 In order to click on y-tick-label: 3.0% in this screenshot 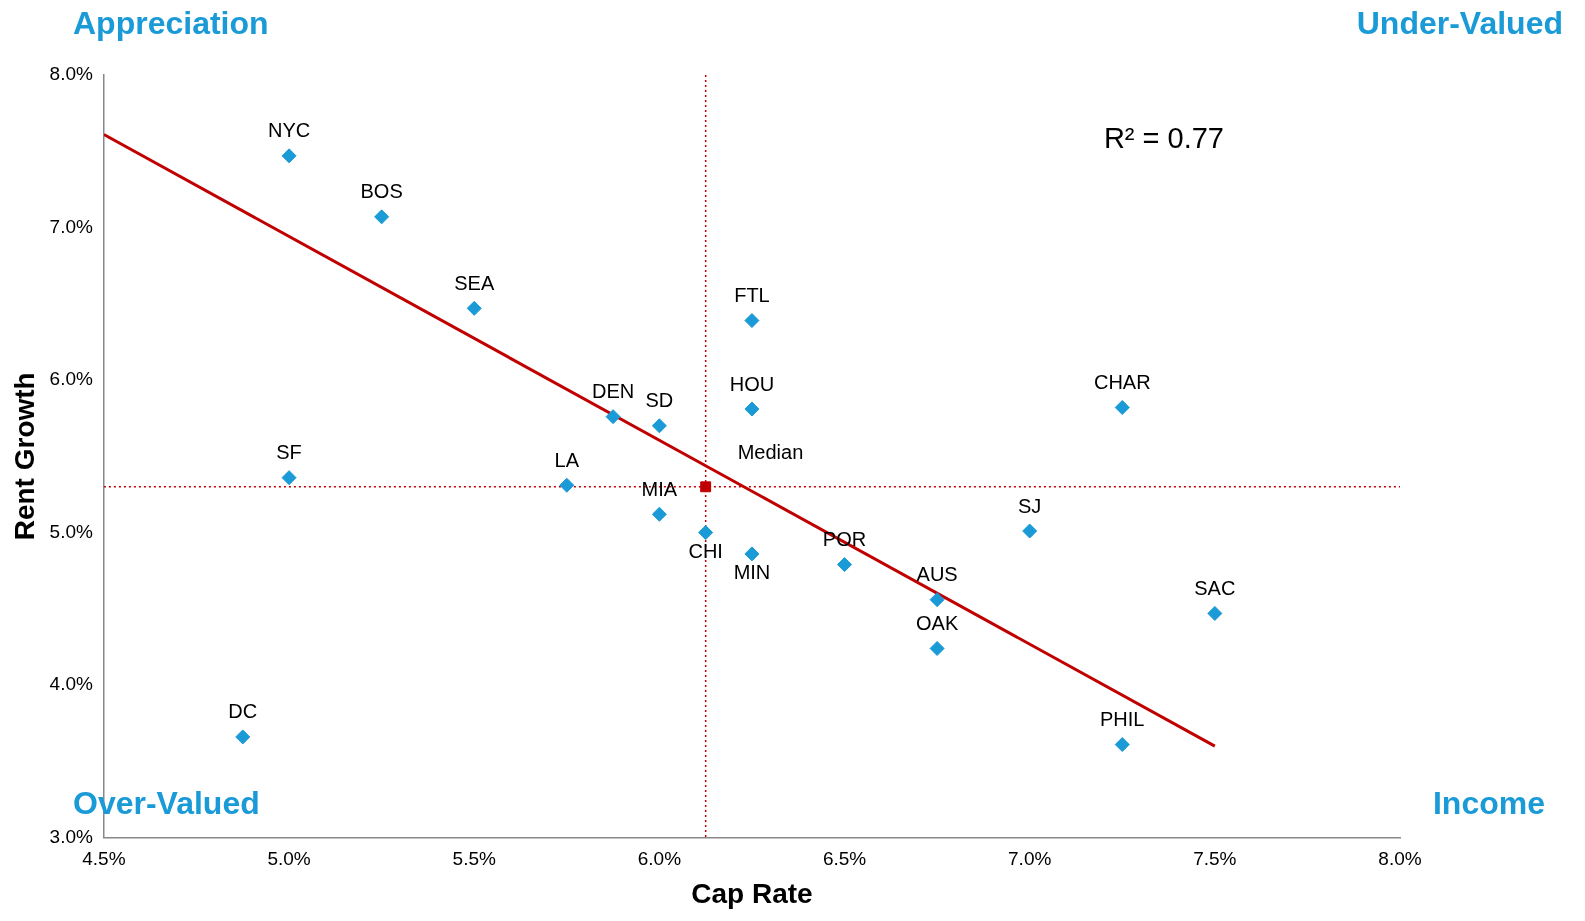, I will do `click(71, 836)`.